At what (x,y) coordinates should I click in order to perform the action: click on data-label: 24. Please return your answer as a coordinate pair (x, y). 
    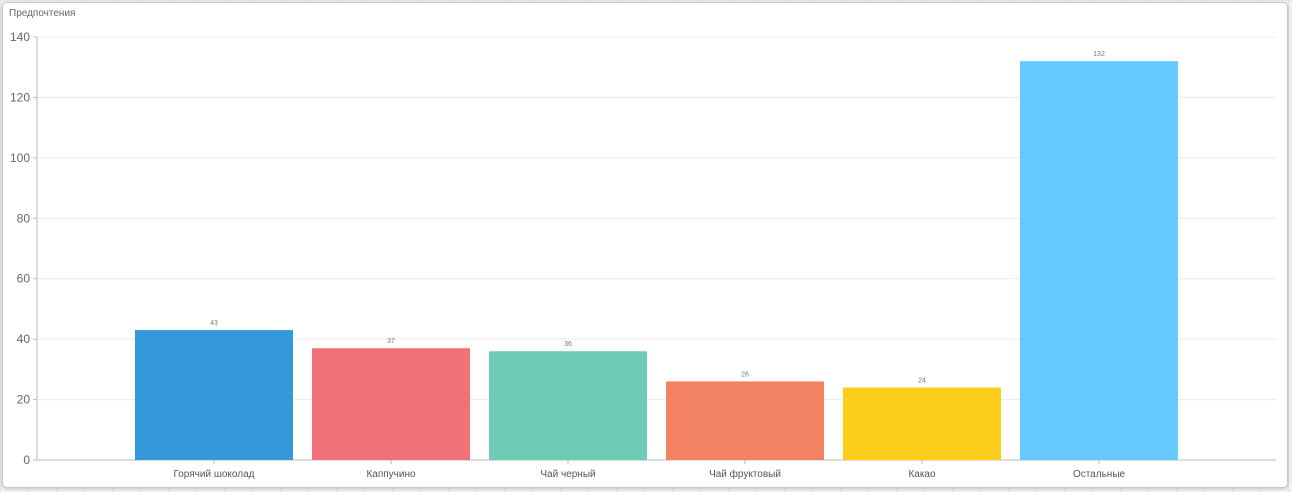
    Looking at the image, I should click on (922, 380).